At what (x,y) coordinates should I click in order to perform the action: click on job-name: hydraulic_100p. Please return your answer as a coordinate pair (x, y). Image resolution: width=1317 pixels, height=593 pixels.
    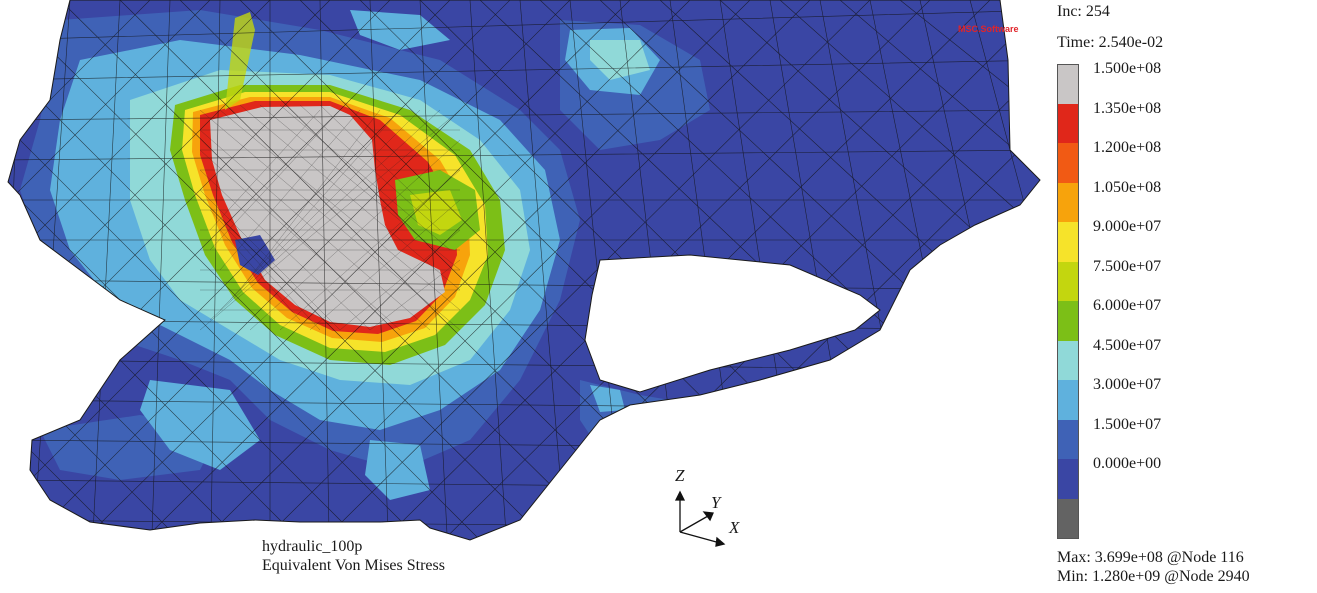
    Looking at the image, I should click on (312, 546).